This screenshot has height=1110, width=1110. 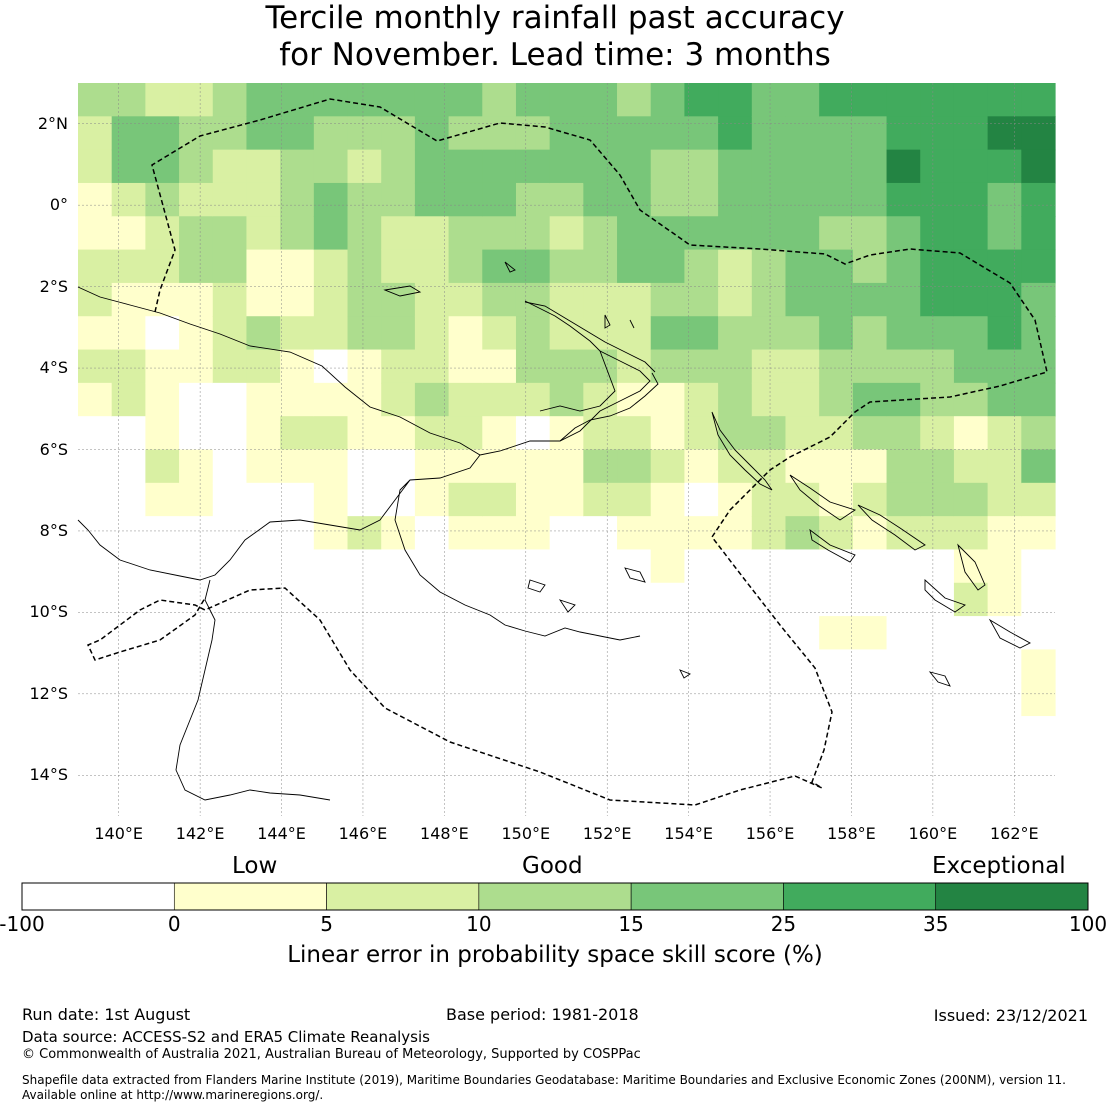 What do you see at coordinates (542, 1014) in the screenshot?
I see `base-period: Base period: 1981-2018` at bounding box center [542, 1014].